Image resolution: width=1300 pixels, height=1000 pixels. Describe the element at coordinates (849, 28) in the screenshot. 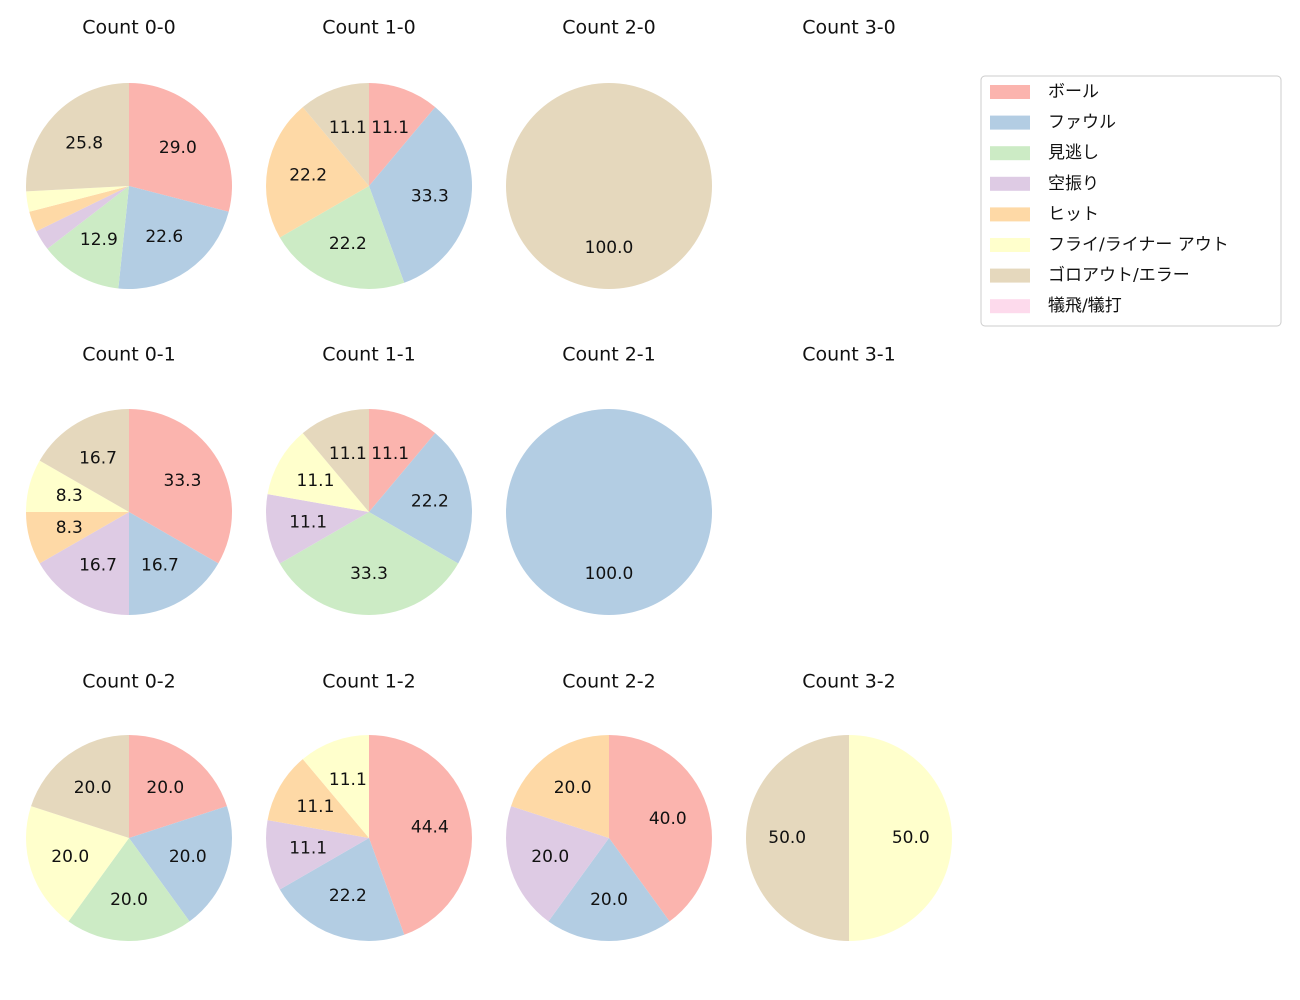

I see `chart-title: Count 3-0` at that location.